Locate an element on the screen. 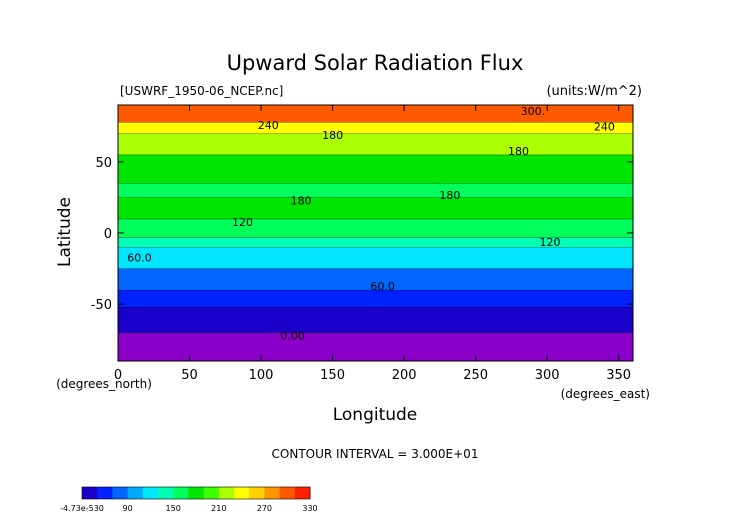 The image size is (752, 532). contour-label: 0.00 is located at coordinates (292, 336).